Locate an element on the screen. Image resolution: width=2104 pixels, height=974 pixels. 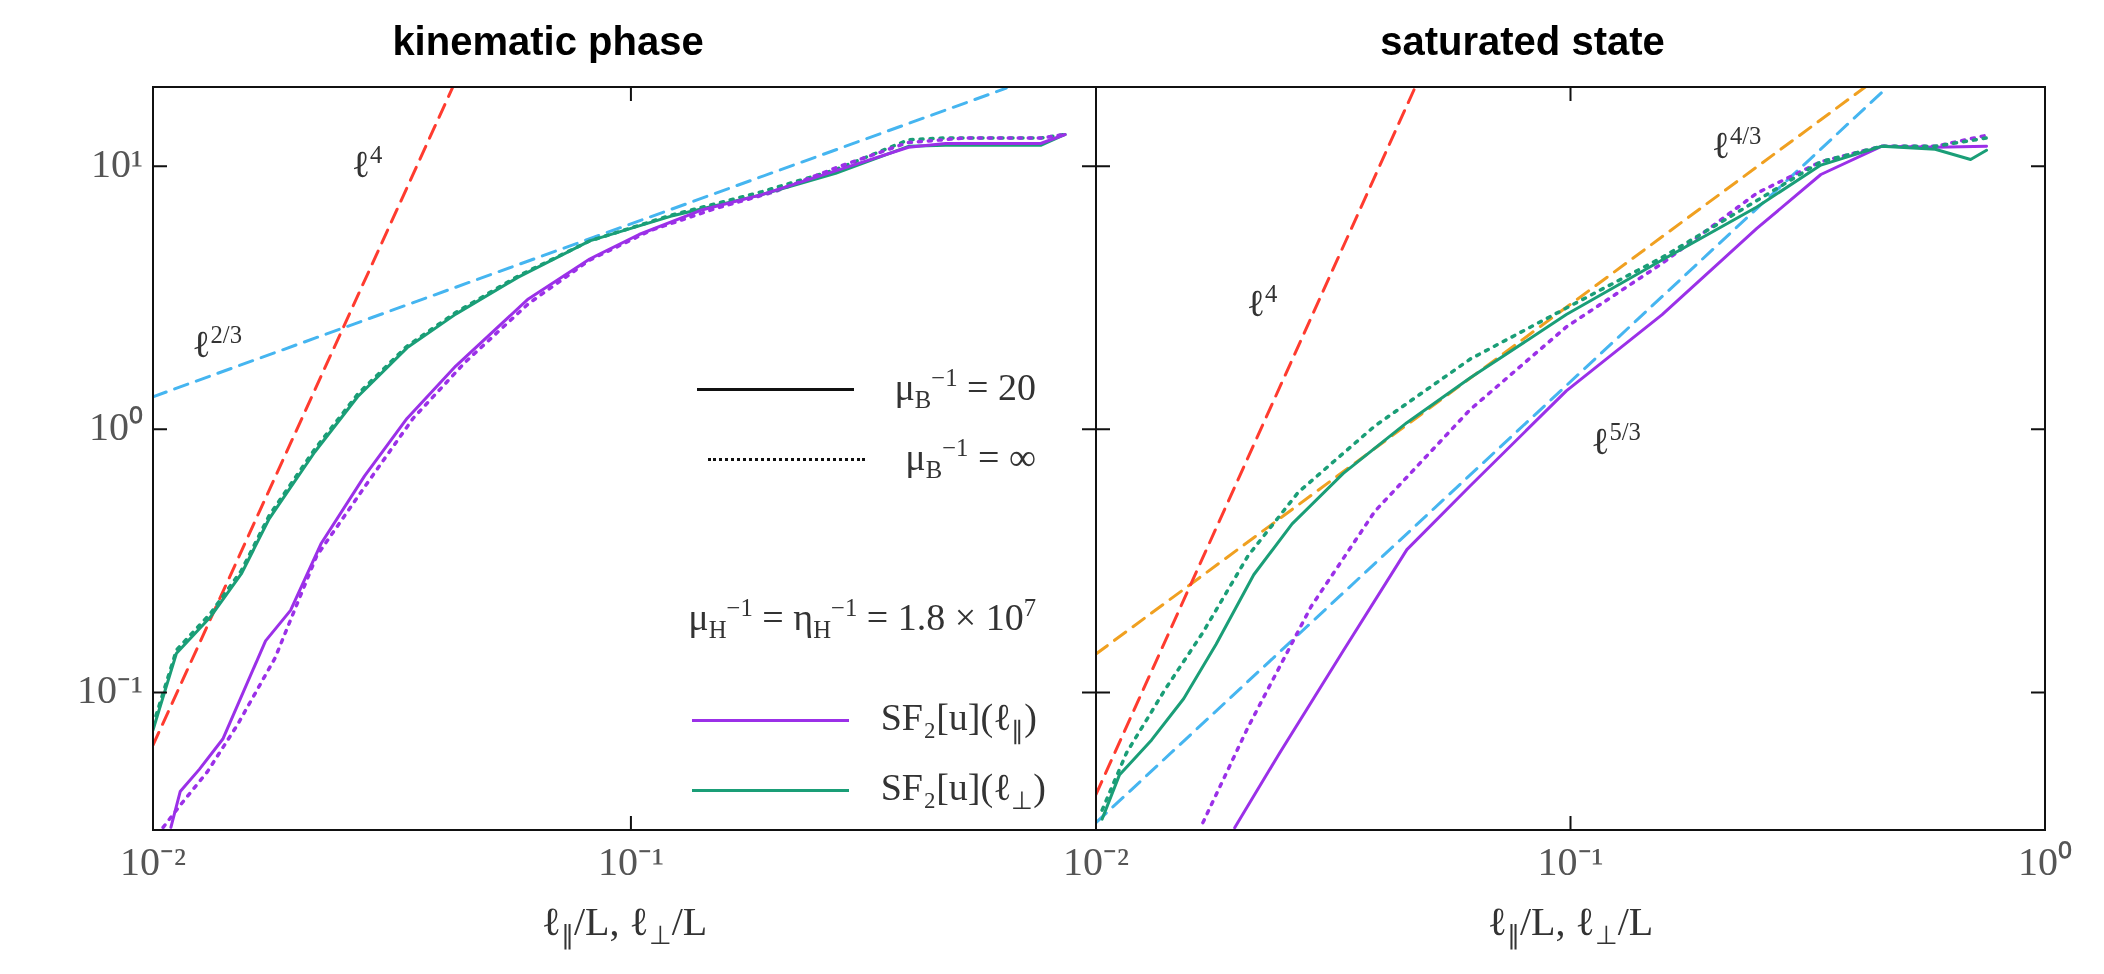
y-tick-label: 10¹ is located at coordinates (117, 163).